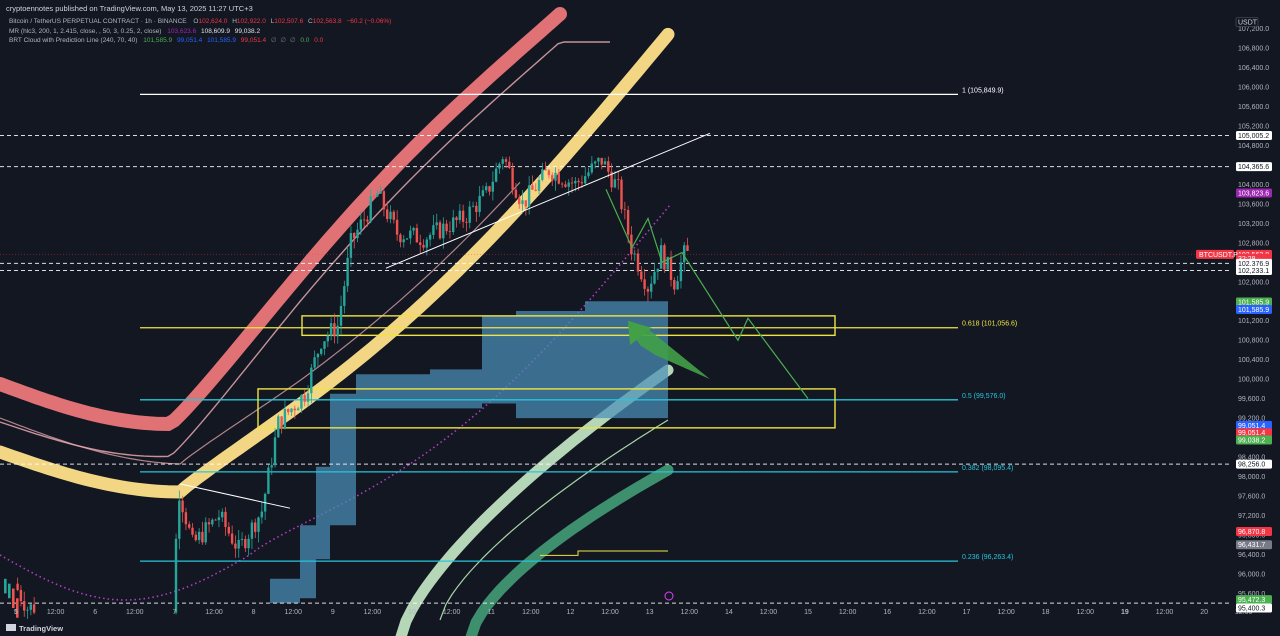  What do you see at coordinates (729, 612) in the screenshot?
I see `time-tick-label: 14` at bounding box center [729, 612].